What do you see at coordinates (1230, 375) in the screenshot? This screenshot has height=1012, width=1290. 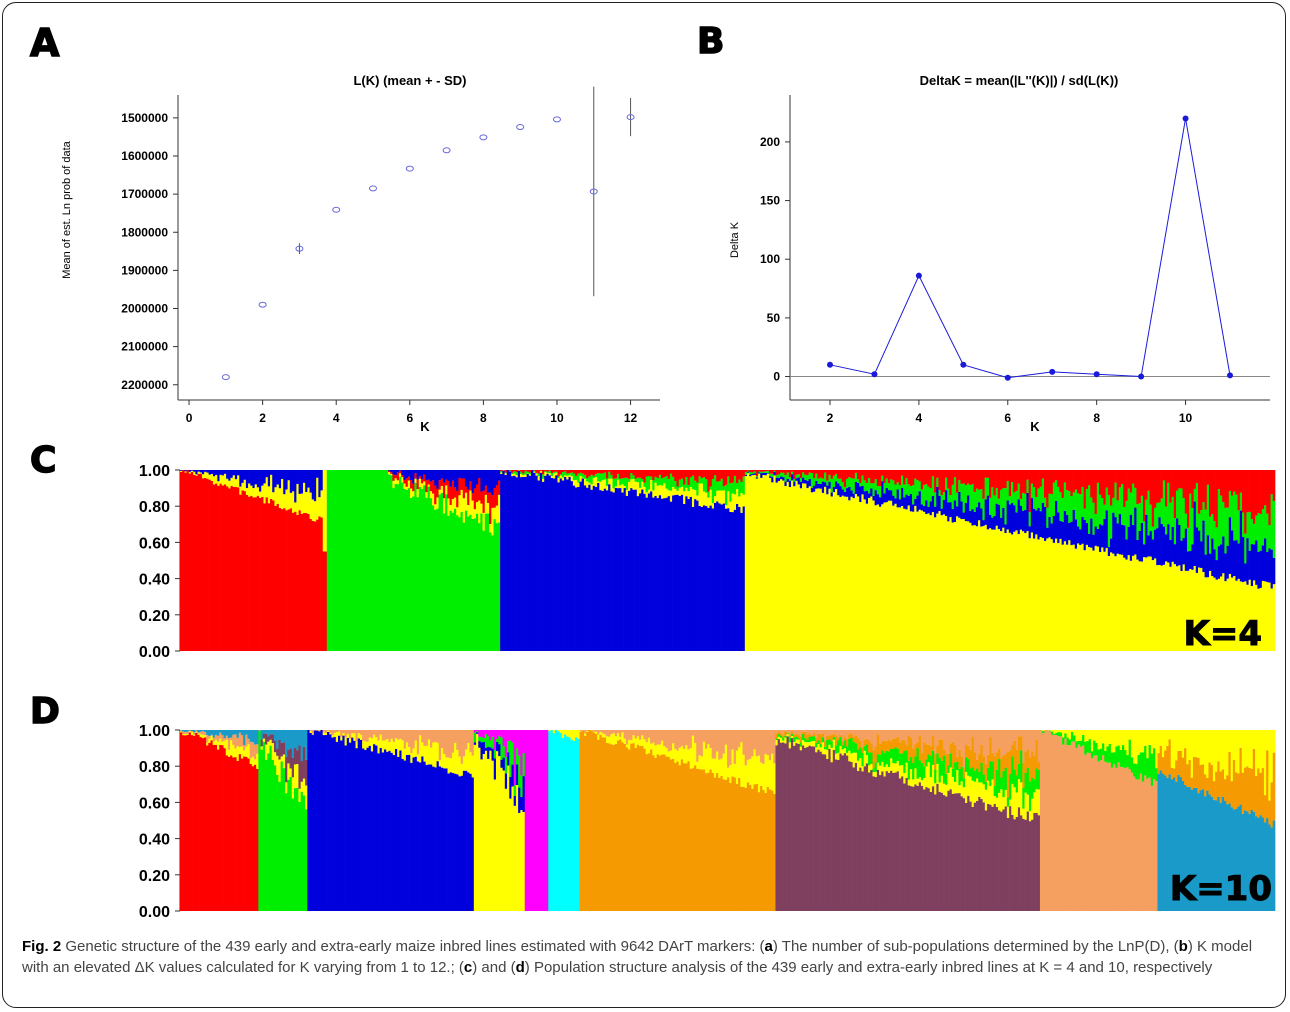 I see `chart-b-point` at bounding box center [1230, 375].